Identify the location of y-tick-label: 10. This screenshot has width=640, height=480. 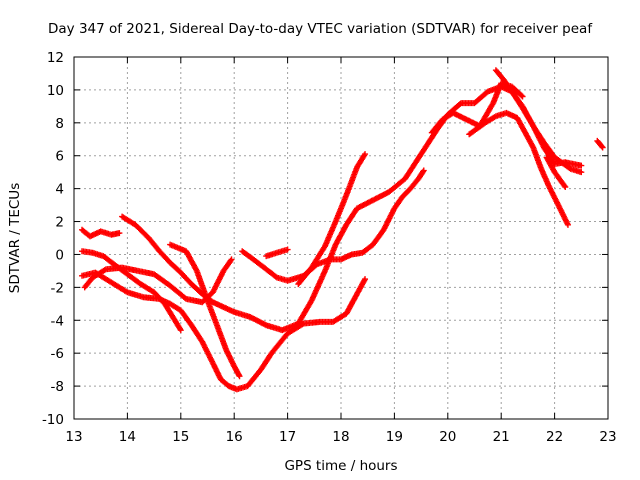
(55, 91).